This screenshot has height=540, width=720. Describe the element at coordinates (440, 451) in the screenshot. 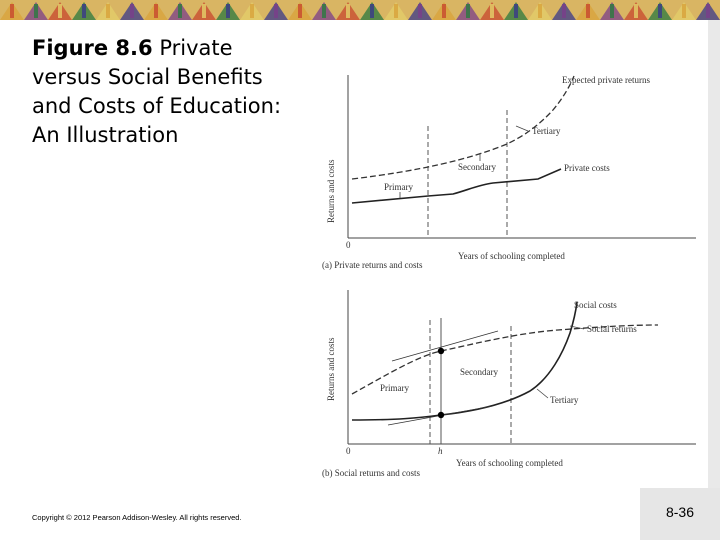

I see `panel-b-h-tick: h` at that location.